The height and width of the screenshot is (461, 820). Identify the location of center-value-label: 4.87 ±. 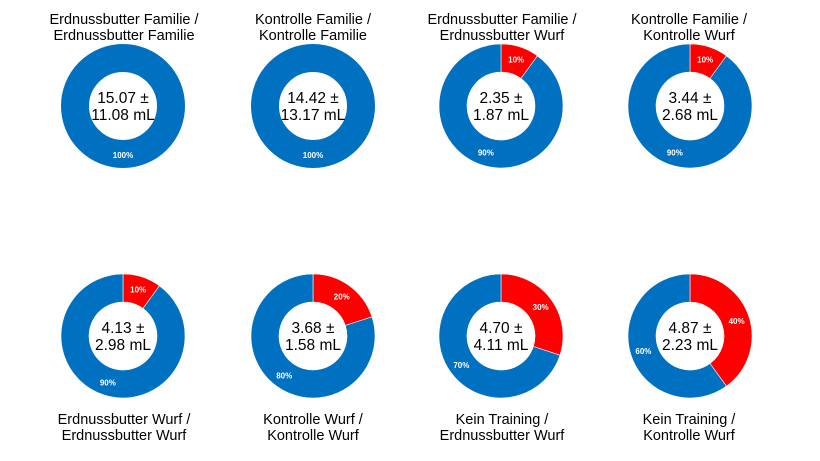
(690, 328).